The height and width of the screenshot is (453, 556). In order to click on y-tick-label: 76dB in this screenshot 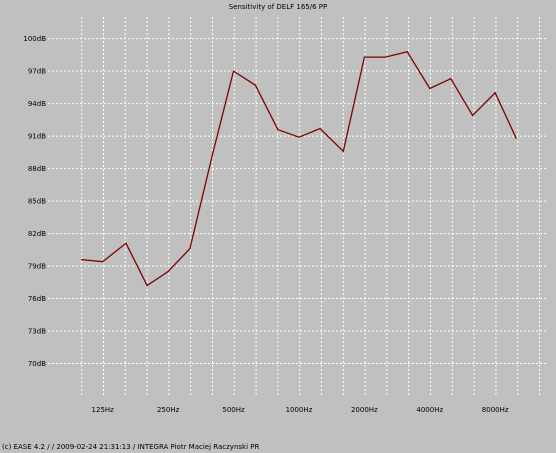, I will do `click(37, 299)`.